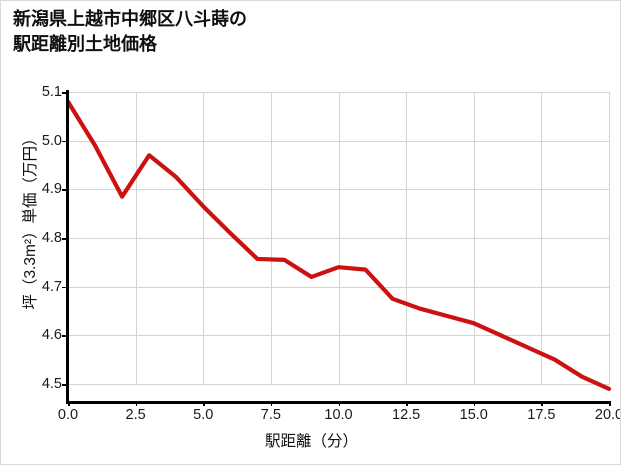  What do you see at coordinates (51, 286) in the screenshot?
I see `y-axis-tick-label: 4.7` at bounding box center [51, 286].